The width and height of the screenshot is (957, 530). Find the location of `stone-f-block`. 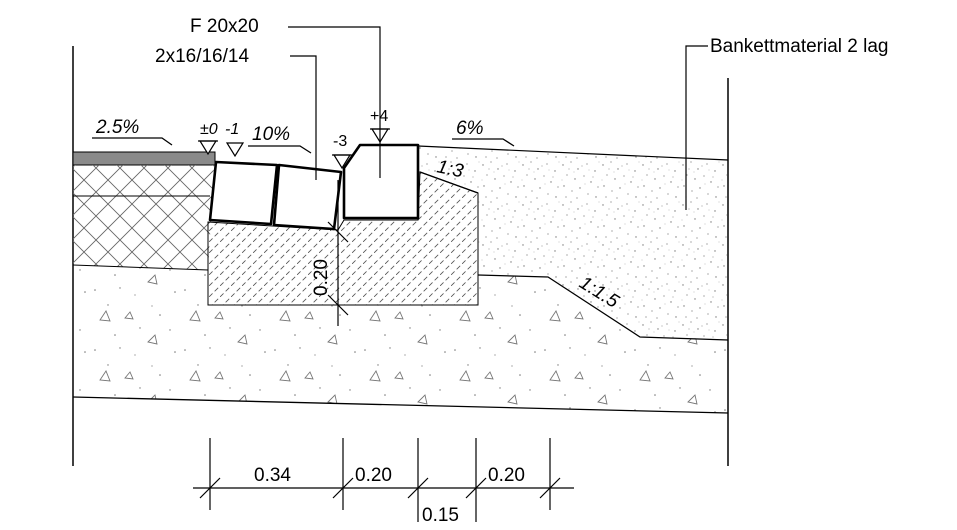

stone-f-block is located at coordinates (381, 181).